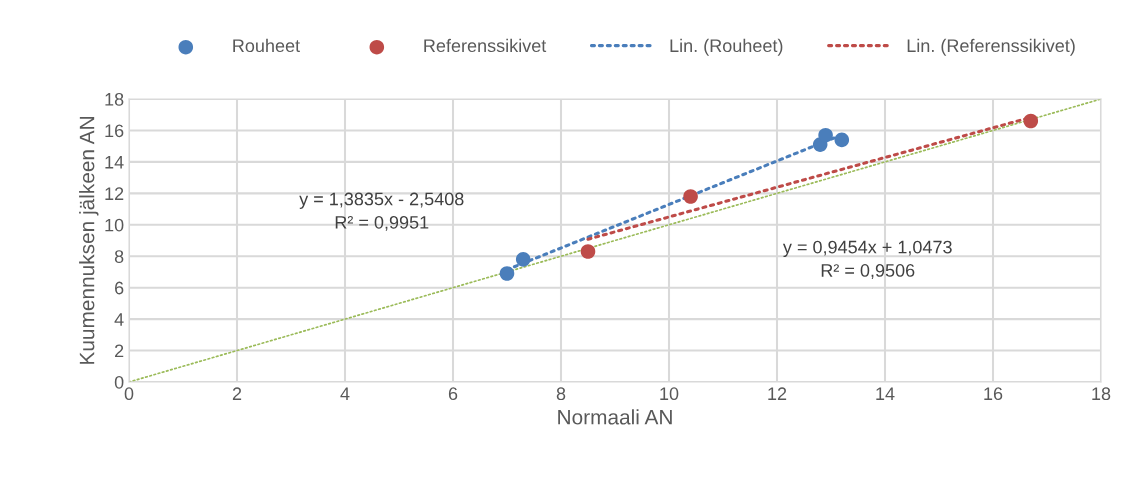 This screenshot has width=1142, height=493. What do you see at coordinates (991, 47) in the screenshot?
I see `legend-label: Lin. (Referenssikivet)` at bounding box center [991, 47].